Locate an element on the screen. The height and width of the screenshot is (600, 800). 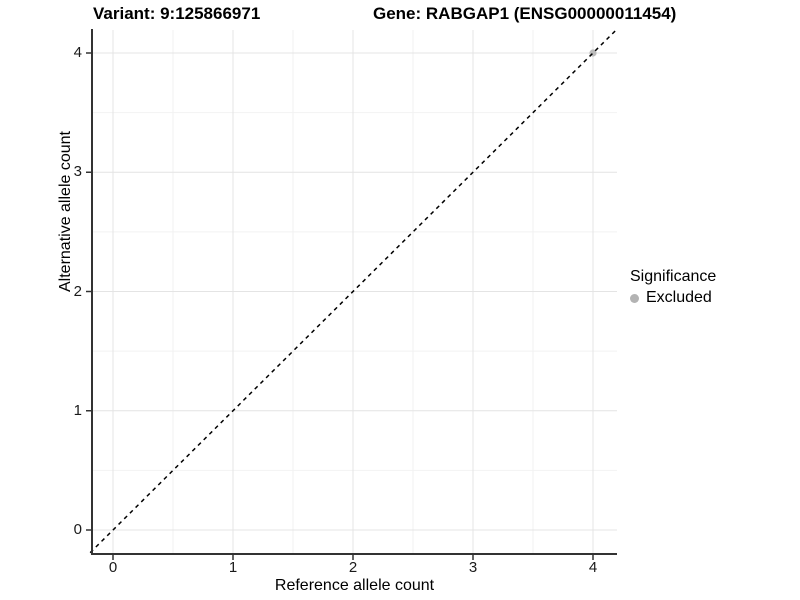
y-tick-label: 3 is located at coordinates (77, 172).